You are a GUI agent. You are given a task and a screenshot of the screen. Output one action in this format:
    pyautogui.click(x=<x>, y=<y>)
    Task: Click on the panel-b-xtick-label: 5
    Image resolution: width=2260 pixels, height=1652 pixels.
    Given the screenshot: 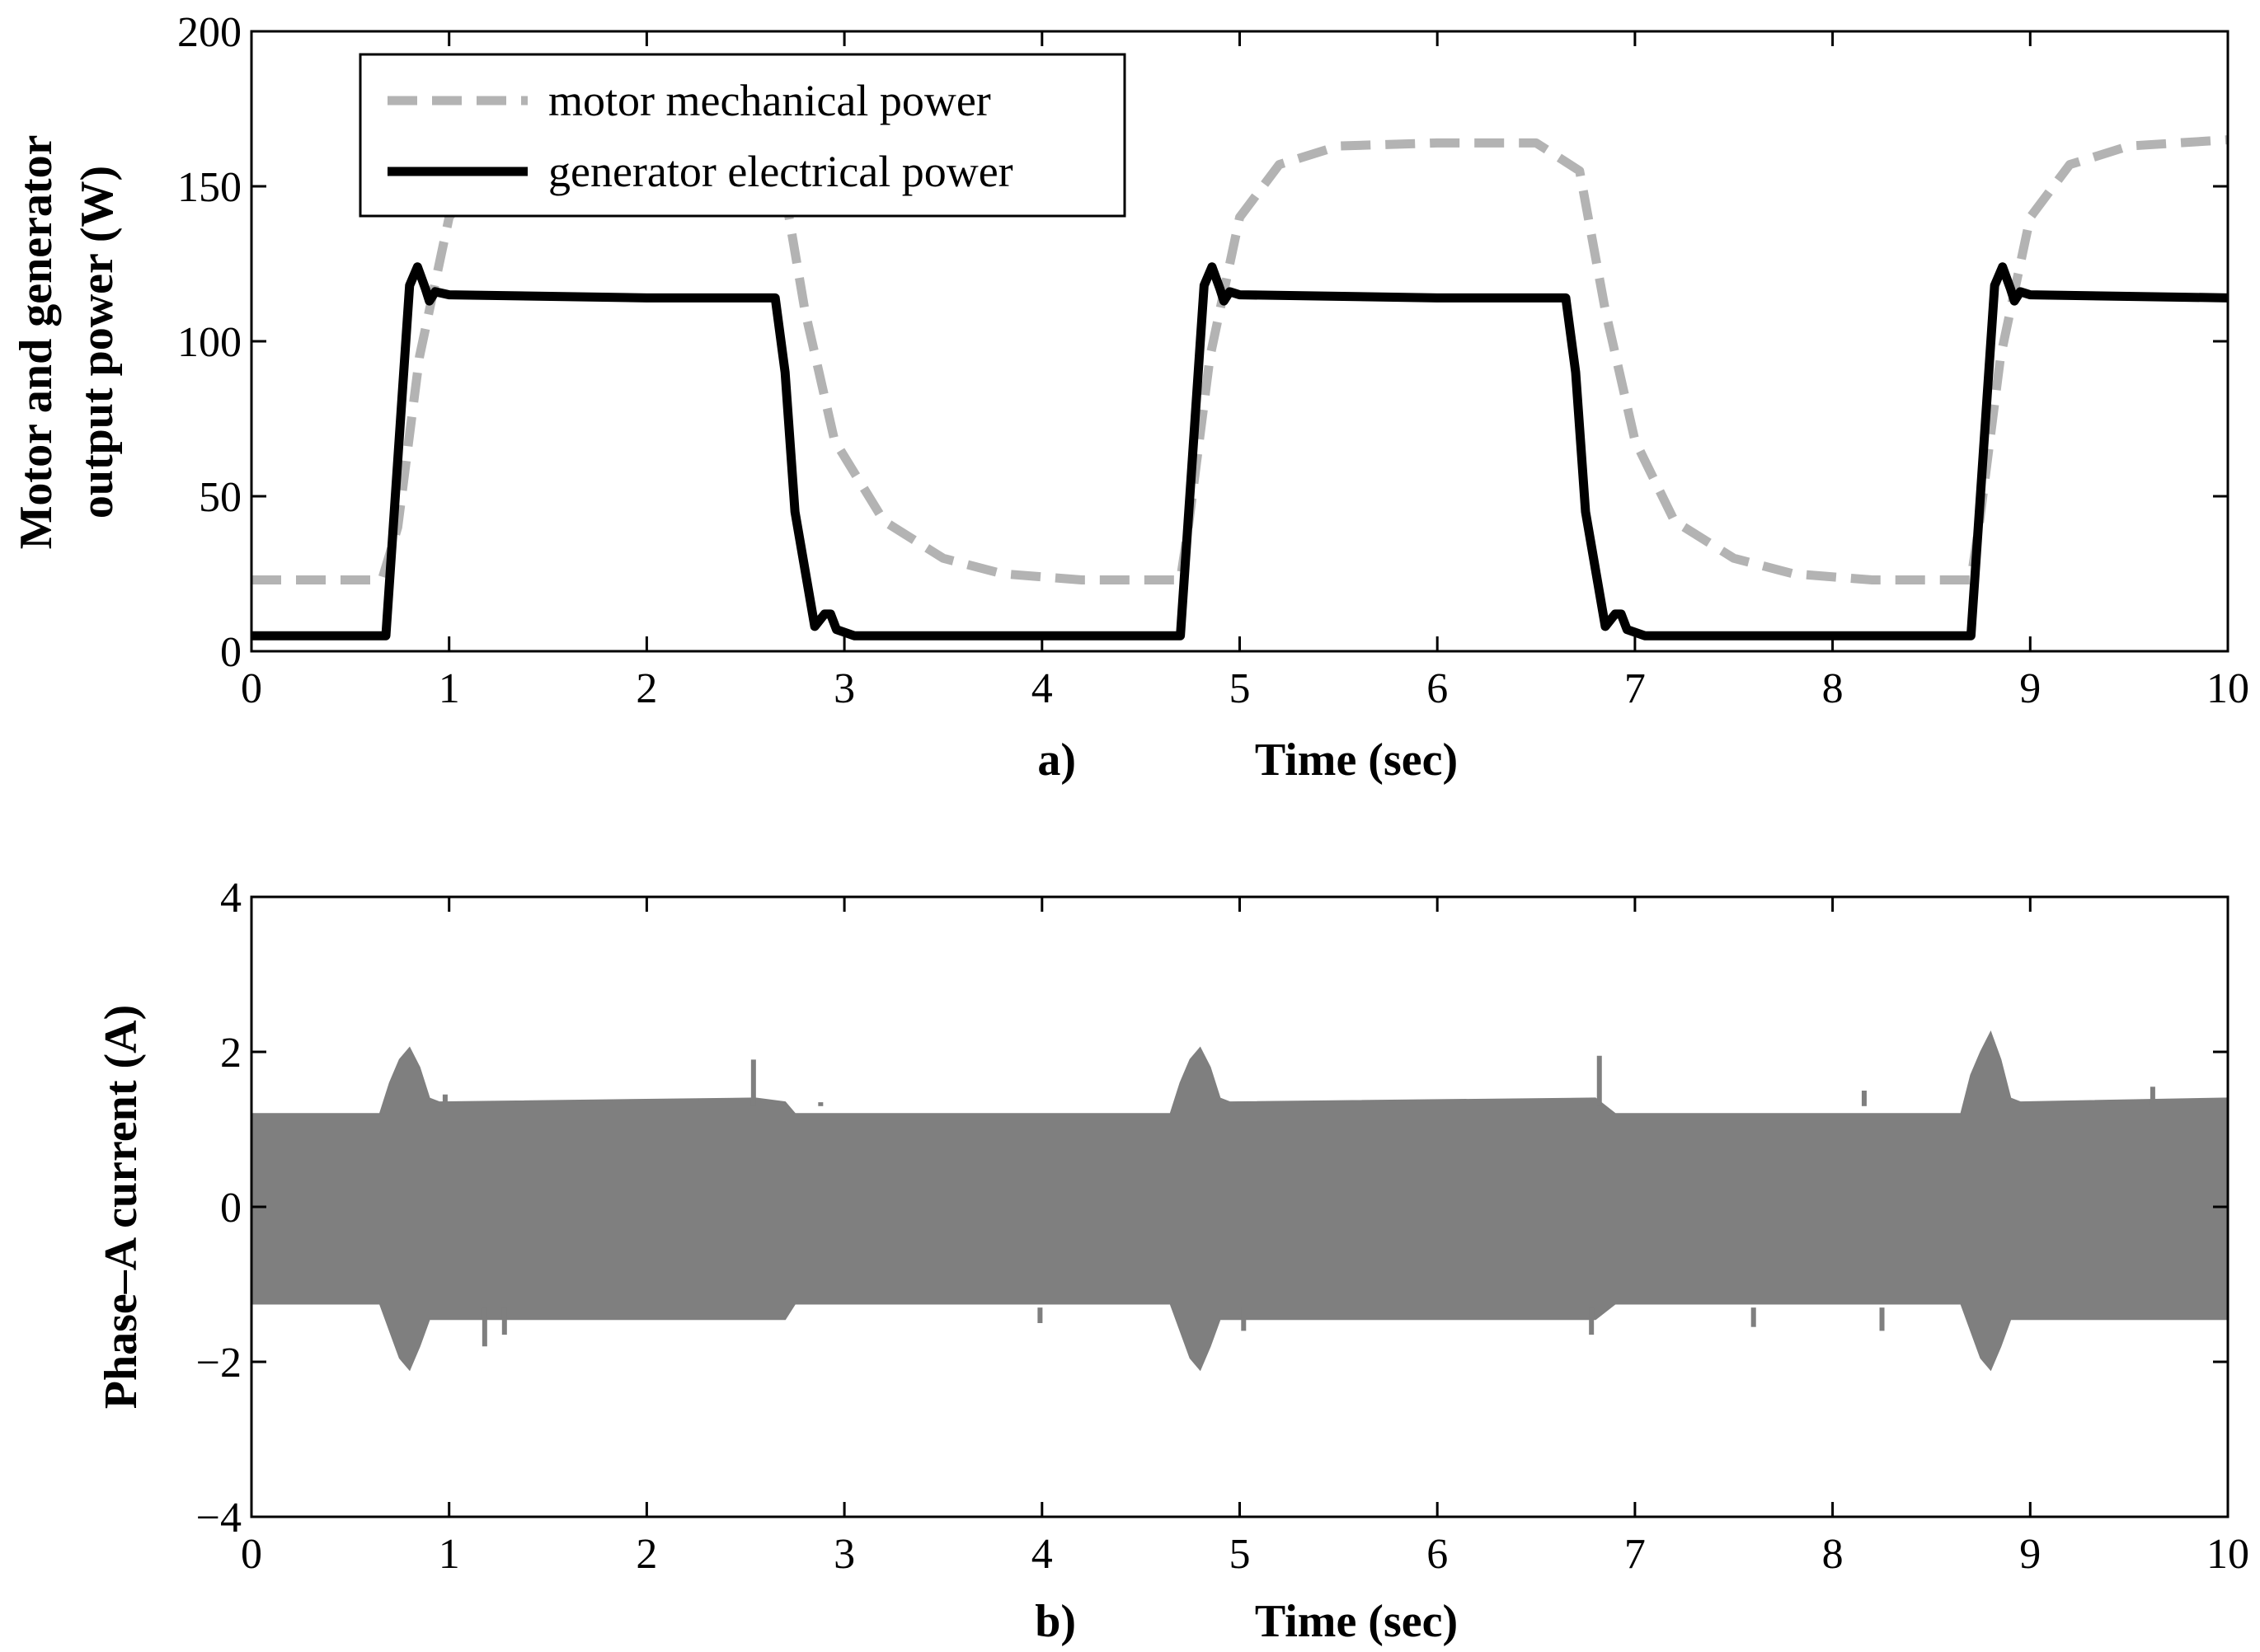 What is the action you would take?
    pyautogui.click(x=1240, y=1555)
    